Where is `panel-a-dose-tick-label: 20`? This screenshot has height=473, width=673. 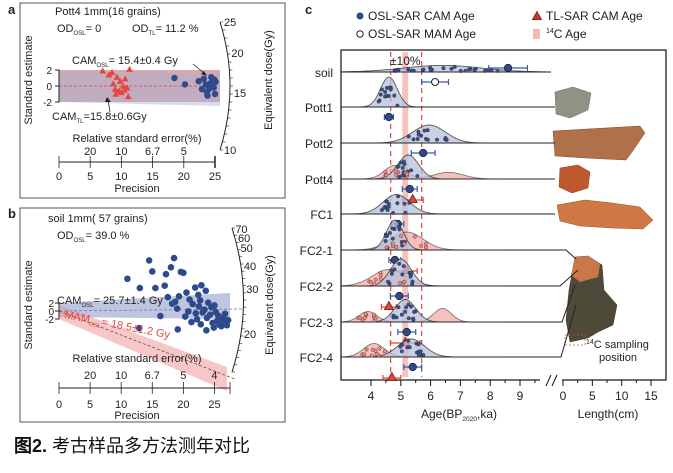 panel-a-dose-tick-label: 20 is located at coordinates (237, 54).